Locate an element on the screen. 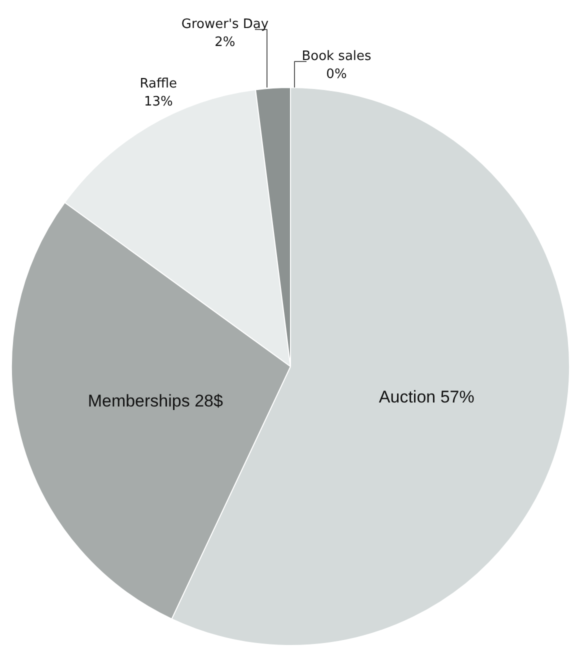 The image size is (578, 654). slice-label: Raffle is located at coordinates (159, 84).